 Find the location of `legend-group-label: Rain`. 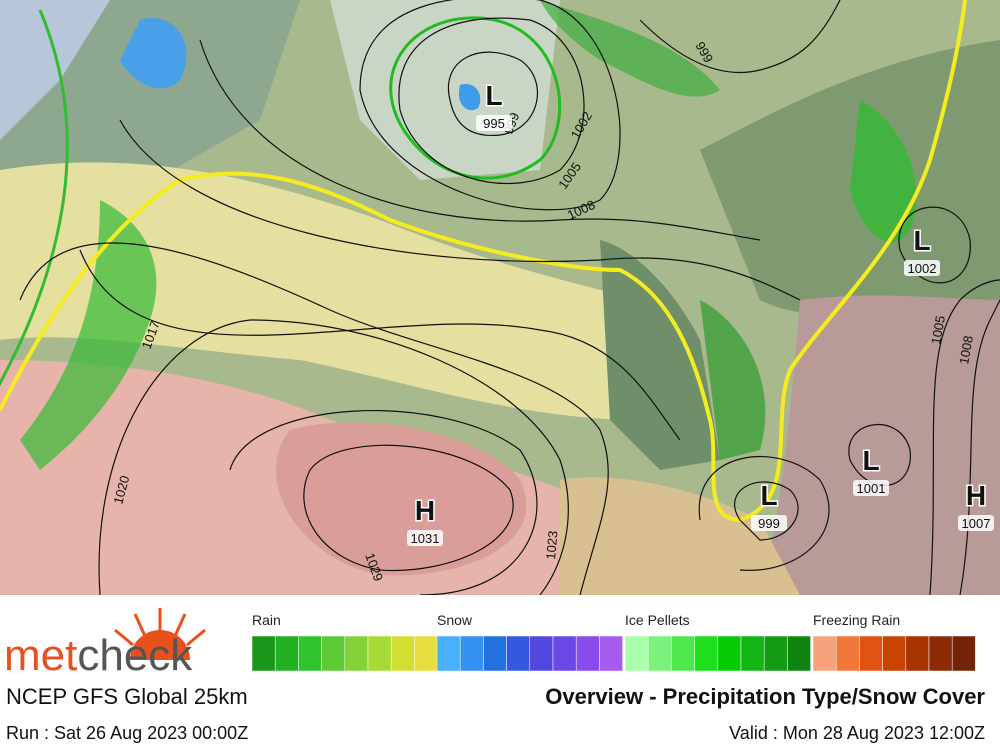

legend-group-label: Rain is located at coordinates (266, 620).